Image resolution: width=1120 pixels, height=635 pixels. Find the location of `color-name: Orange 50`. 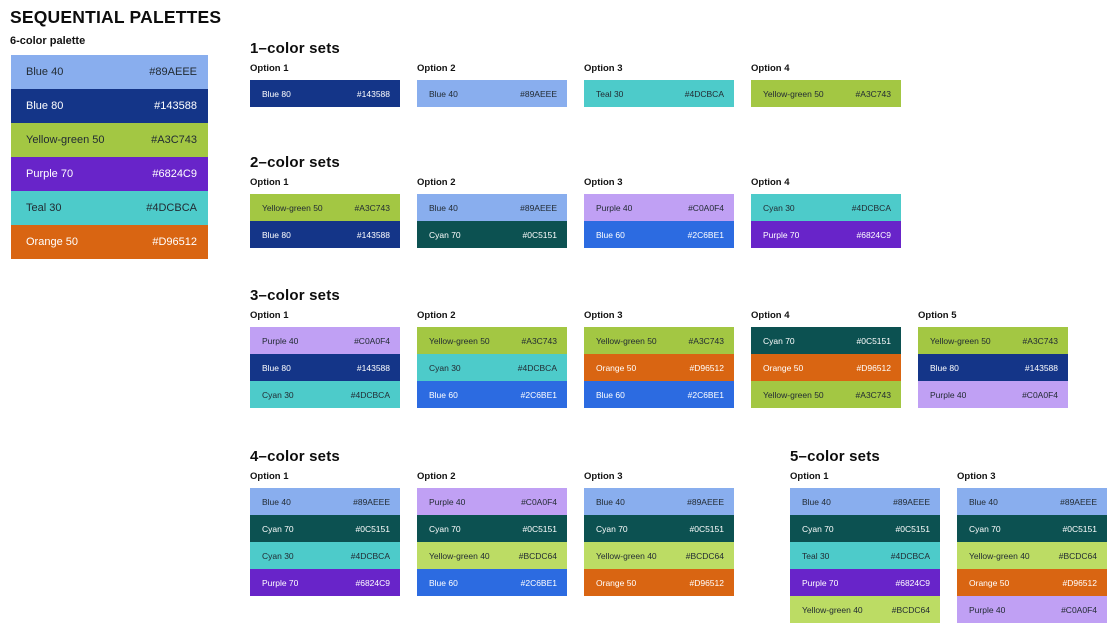

color-name: Orange 50 is located at coordinates (616, 582).